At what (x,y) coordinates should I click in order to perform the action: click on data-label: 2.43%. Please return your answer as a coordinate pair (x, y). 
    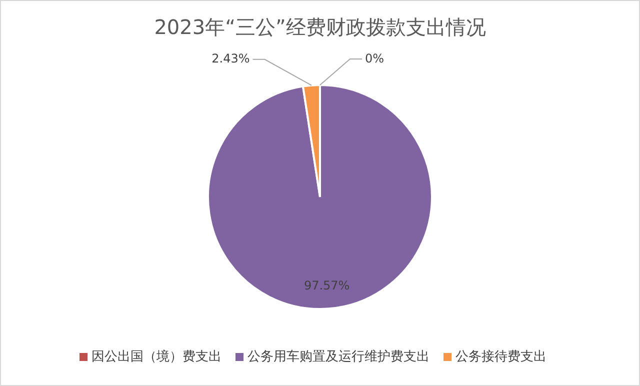
    Looking at the image, I should click on (231, 59).